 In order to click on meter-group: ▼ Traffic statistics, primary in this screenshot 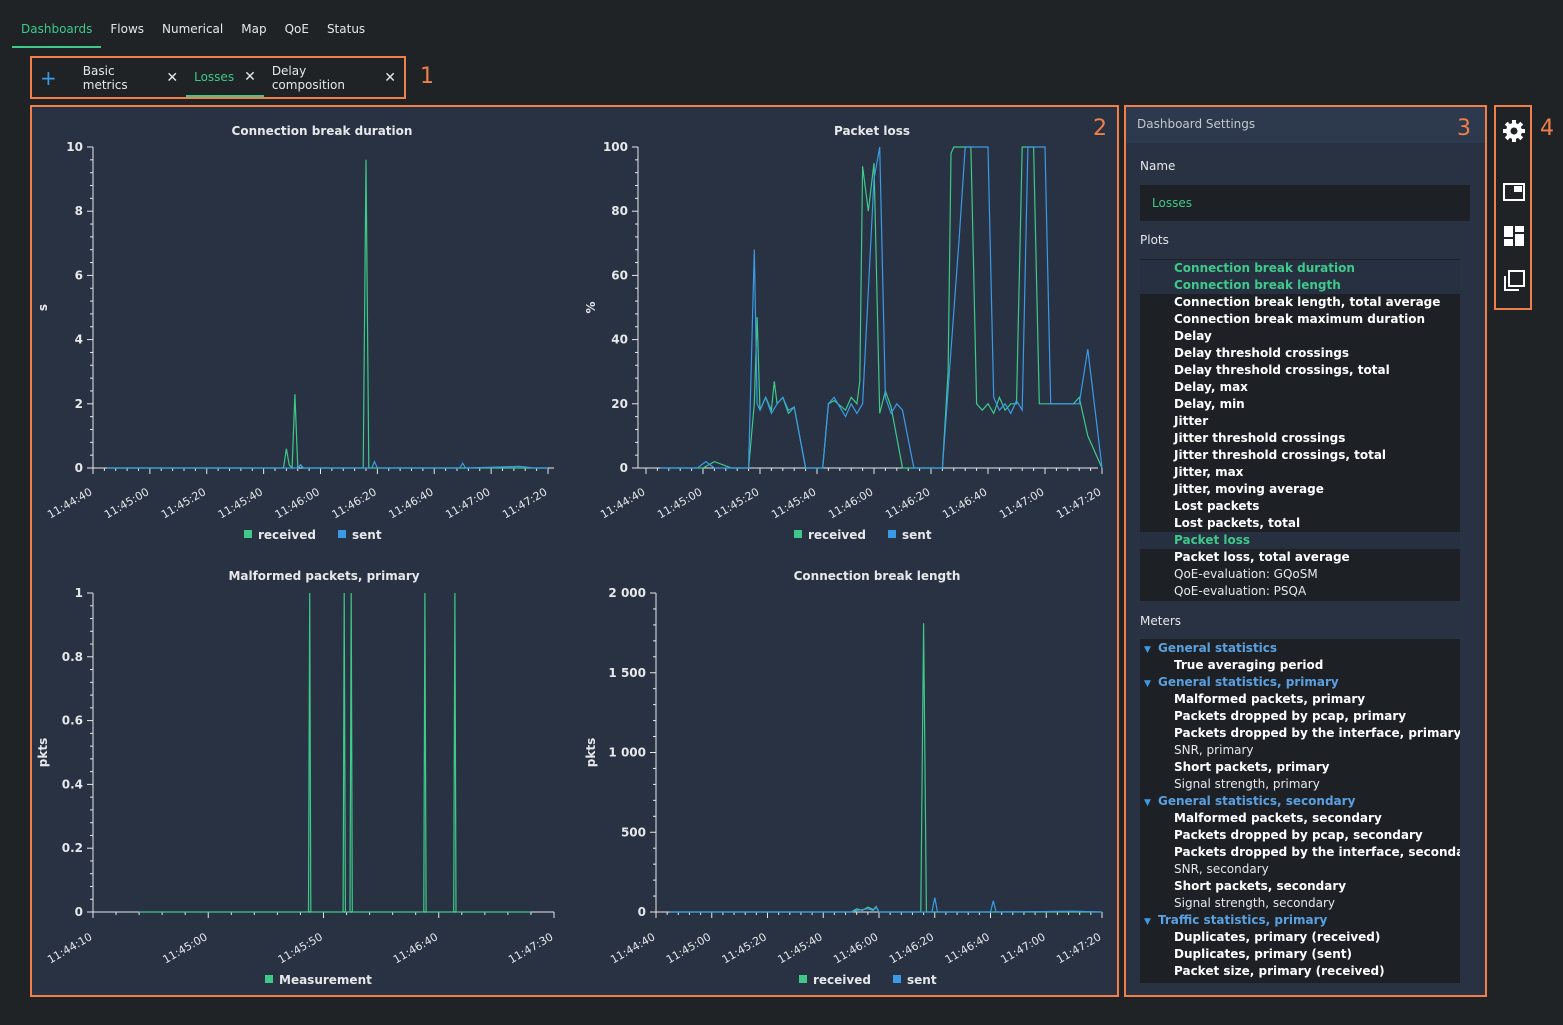, I will do `click(1300, 920)`.